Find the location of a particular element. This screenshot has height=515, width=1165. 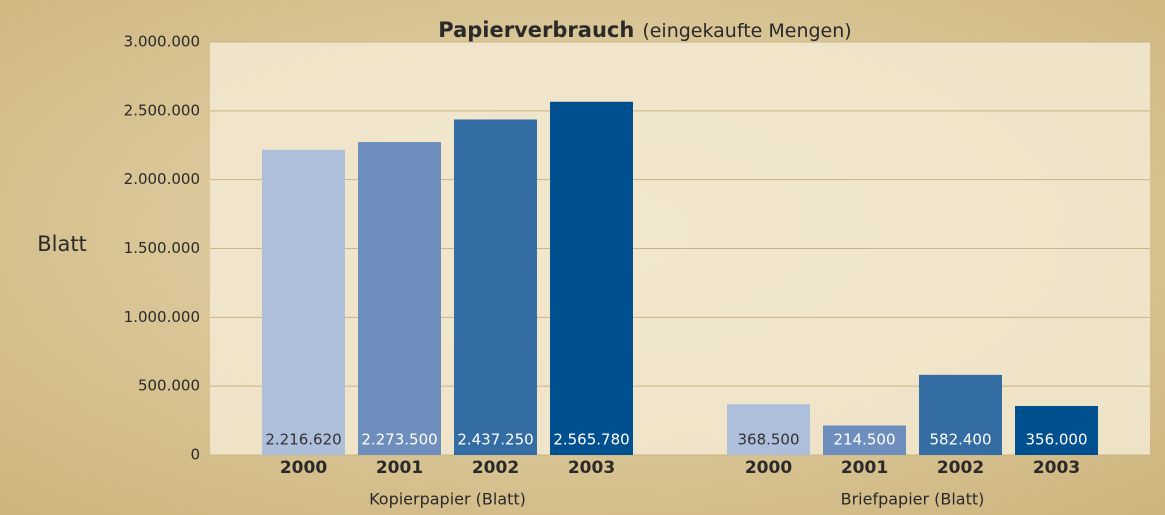

y-tick-label: 2.500.000 is located at coordinates (162, 110).